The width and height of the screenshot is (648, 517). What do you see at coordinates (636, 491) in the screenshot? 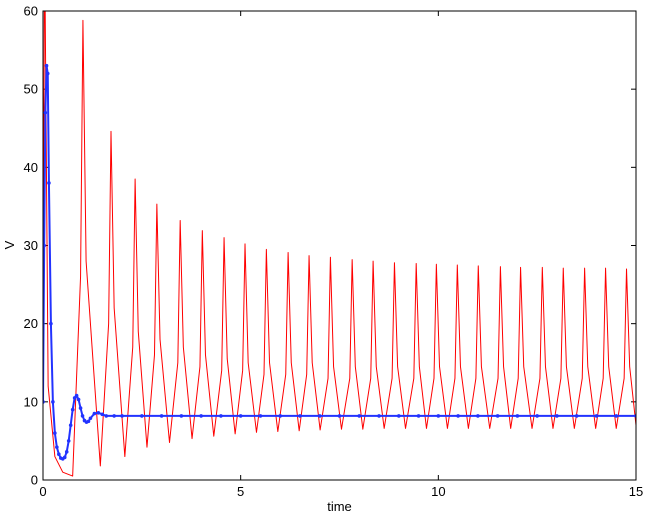
I see `x-tick-label: 15` at bounding box center [636, 491].